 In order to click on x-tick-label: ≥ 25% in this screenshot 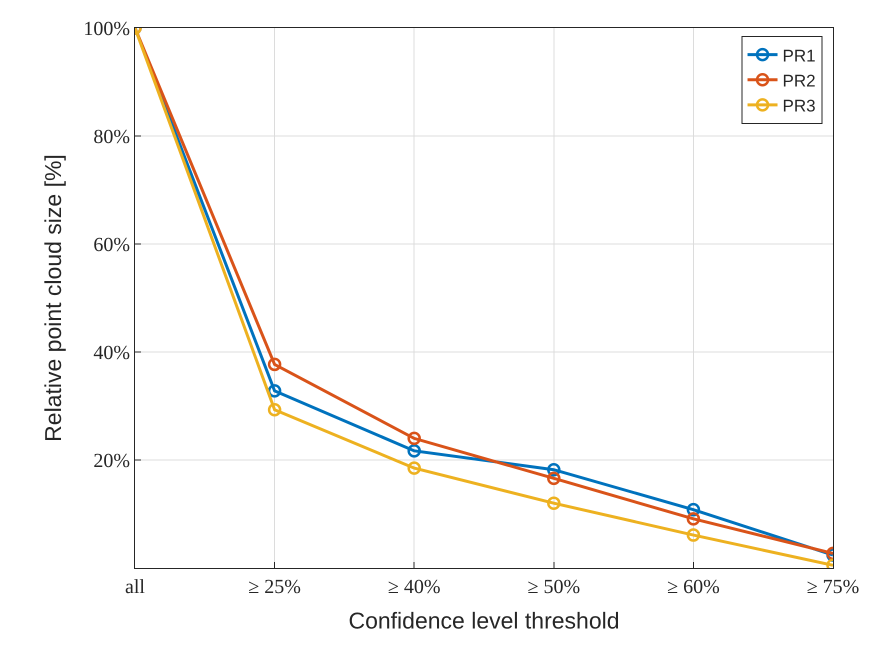, I will do `click(274, 587)`.